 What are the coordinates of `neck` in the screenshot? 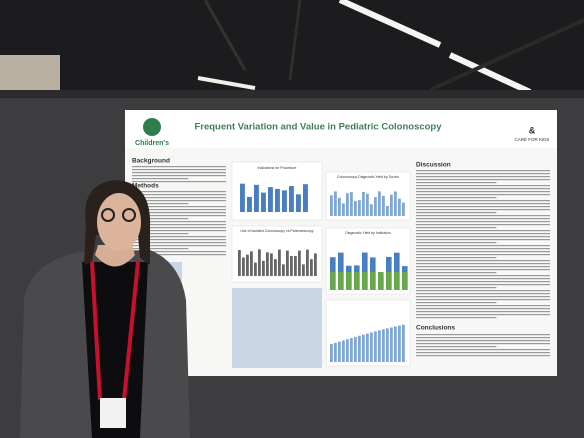 It's located at (115, 256).